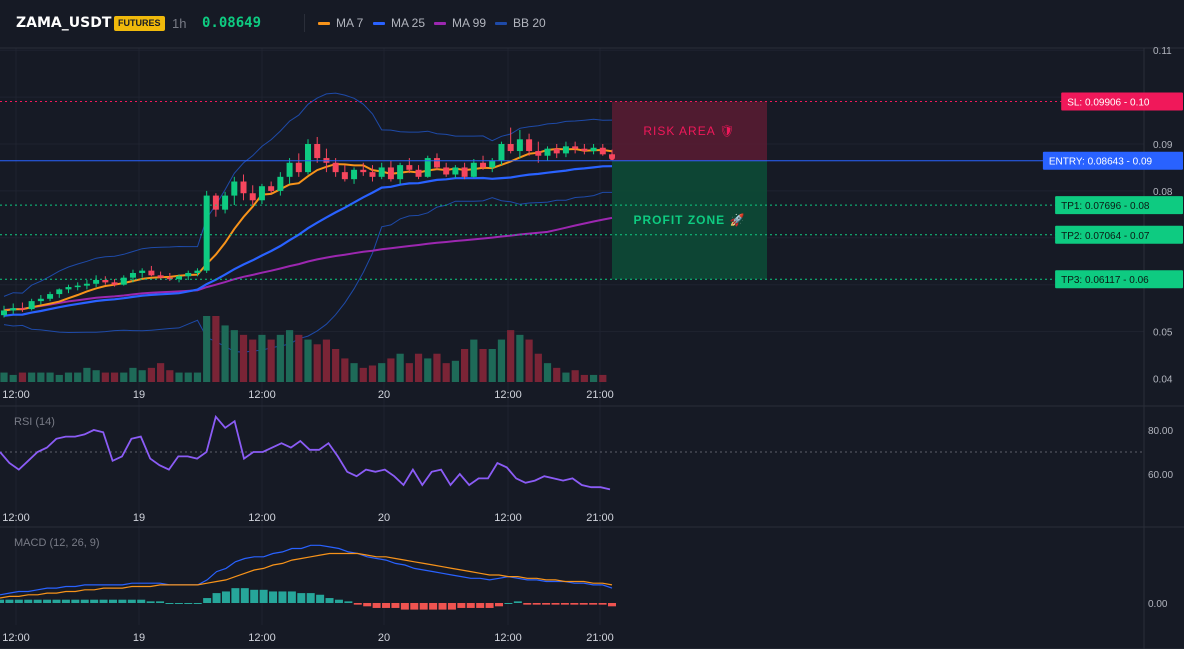 This screenshot has height=649, width=1184. I want to click on tp2-tag: TP2: 0.07064 - 0.07, so click(1105, 236).